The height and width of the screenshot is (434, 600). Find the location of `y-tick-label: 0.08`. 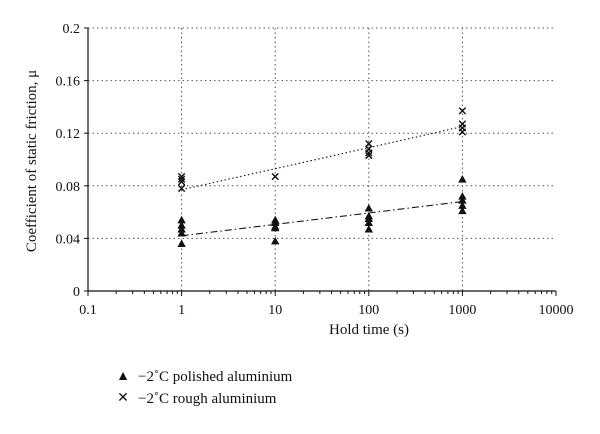

y-tick-label: 0.08 is located at coordinates (68, 187).